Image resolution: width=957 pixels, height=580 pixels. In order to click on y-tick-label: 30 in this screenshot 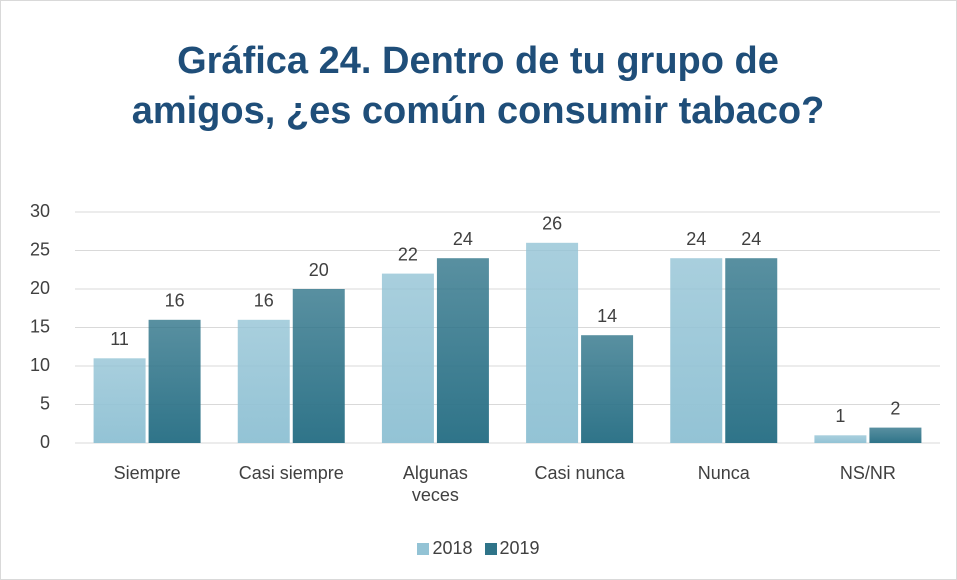, I will do `click(40, 211)`.